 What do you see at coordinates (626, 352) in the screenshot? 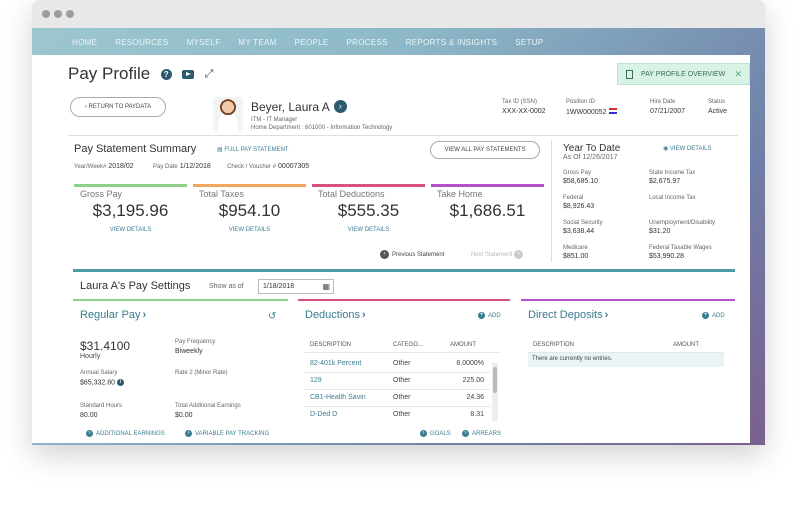
I see `table-divider` at bounding box center [626, 352].